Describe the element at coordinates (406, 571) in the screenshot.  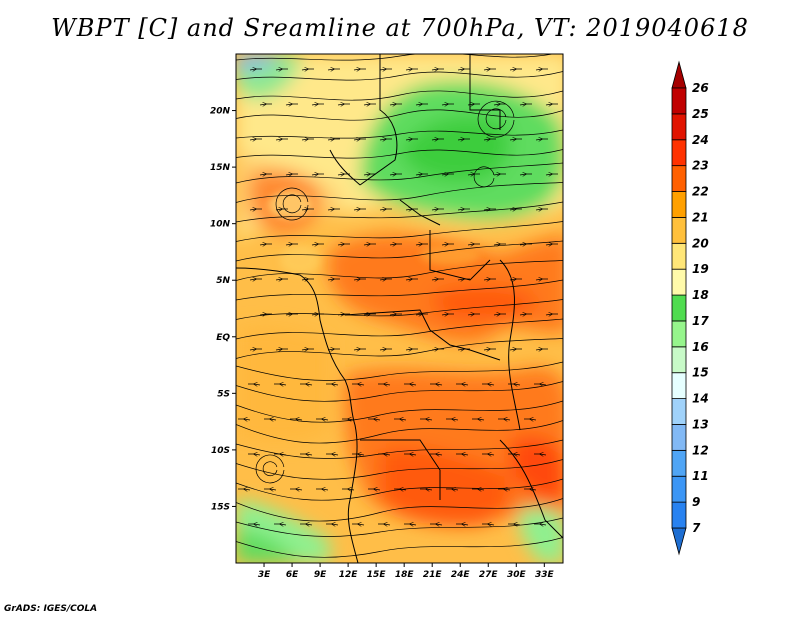
I see `x-axis: 3E 6E 9E 12E 15E 18E 21E 24E 27E 30E 33E` at that location.